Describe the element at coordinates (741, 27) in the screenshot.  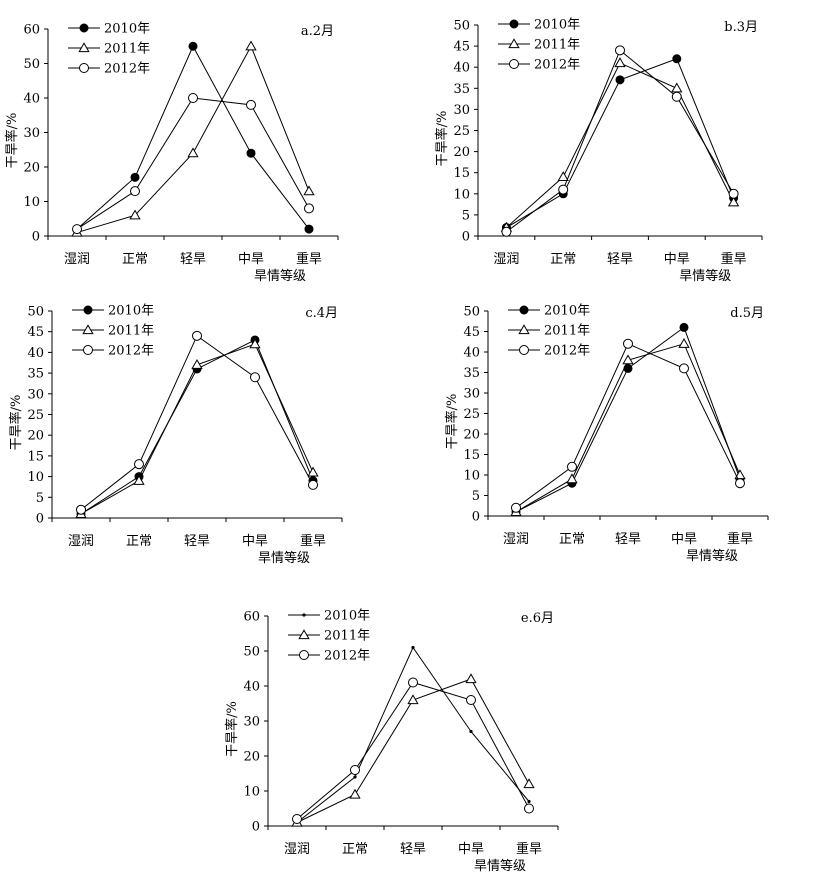
I see `panel-title: b.3月` at that location.